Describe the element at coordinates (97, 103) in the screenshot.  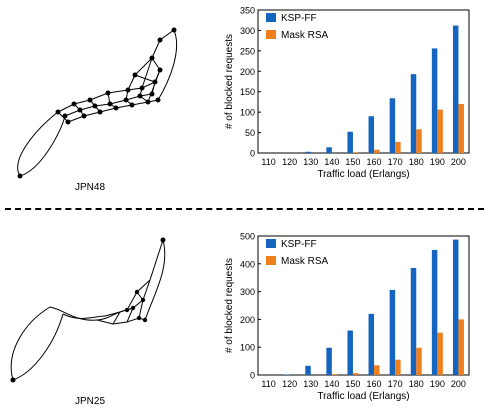
I see `jpn48-topology` at that location.